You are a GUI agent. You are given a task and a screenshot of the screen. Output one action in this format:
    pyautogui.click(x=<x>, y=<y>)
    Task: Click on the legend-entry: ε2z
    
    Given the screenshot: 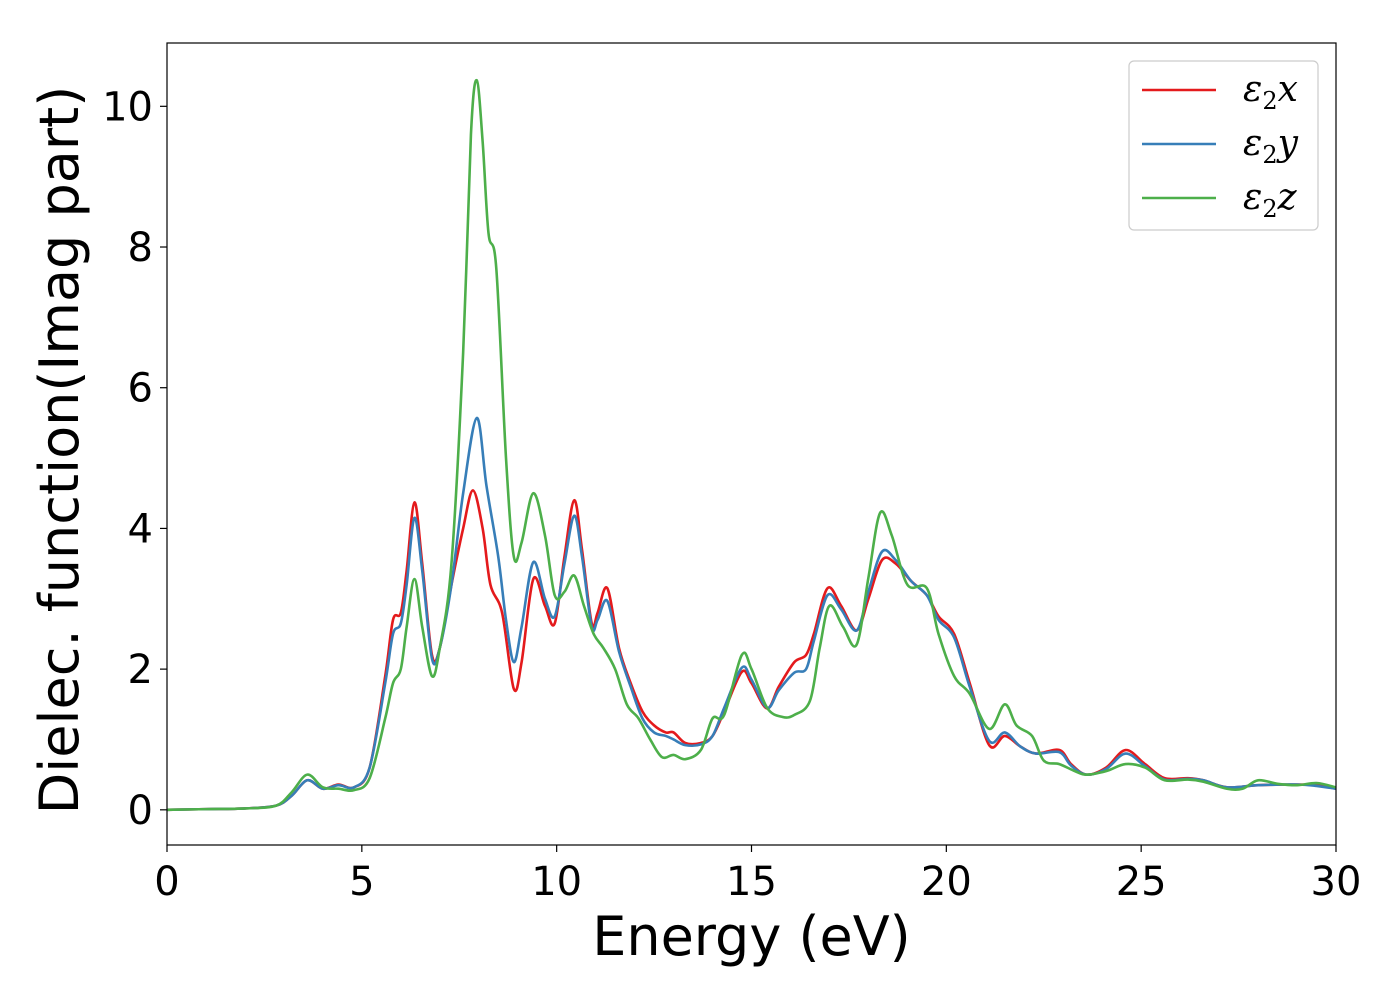 What is the action you would take?
    pyautogui.click(x=1270, y=200)
    